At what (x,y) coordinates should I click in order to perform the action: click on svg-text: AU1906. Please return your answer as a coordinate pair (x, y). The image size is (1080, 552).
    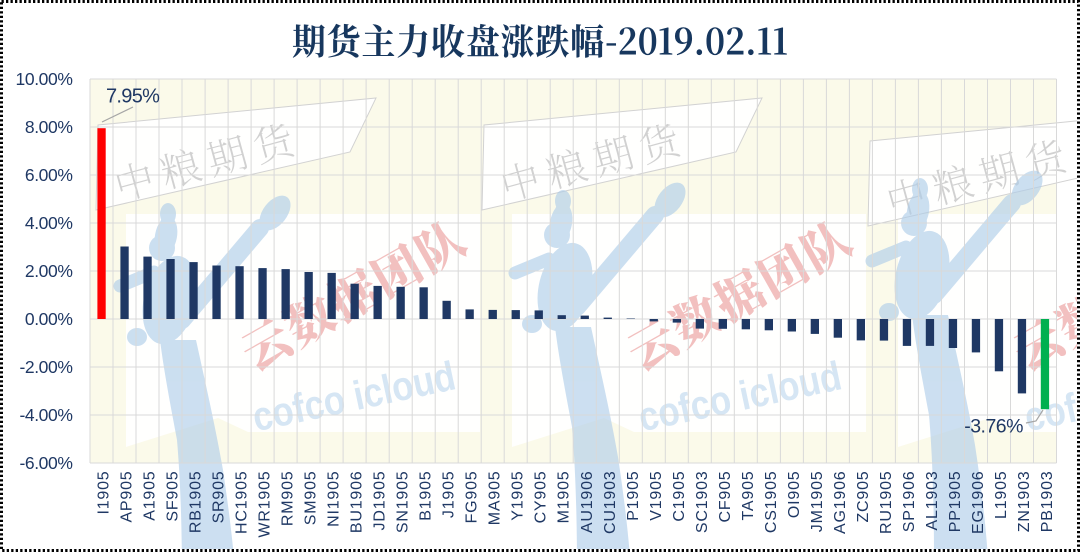
    Looking at the image, I should click on (587, 502).